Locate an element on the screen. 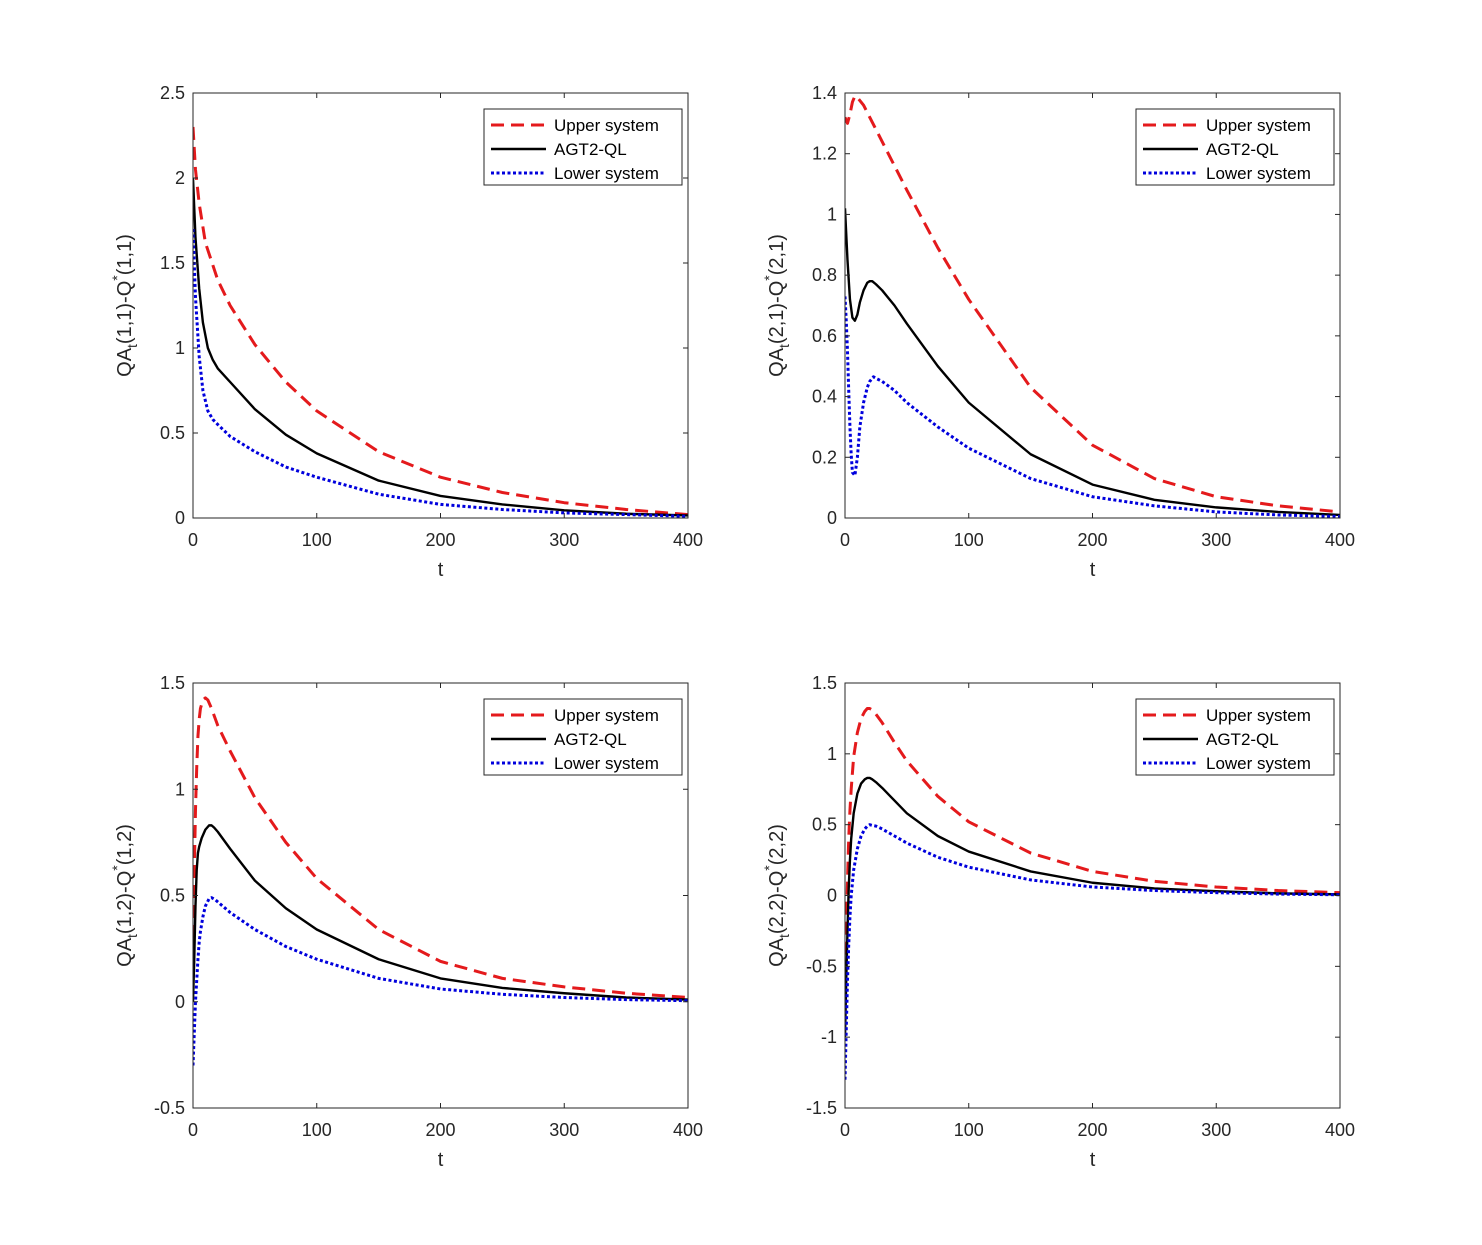 The height and width of the screenshot is (1245, 1482). y-tick-label: 1.2 is located at coordinates (824, 154).